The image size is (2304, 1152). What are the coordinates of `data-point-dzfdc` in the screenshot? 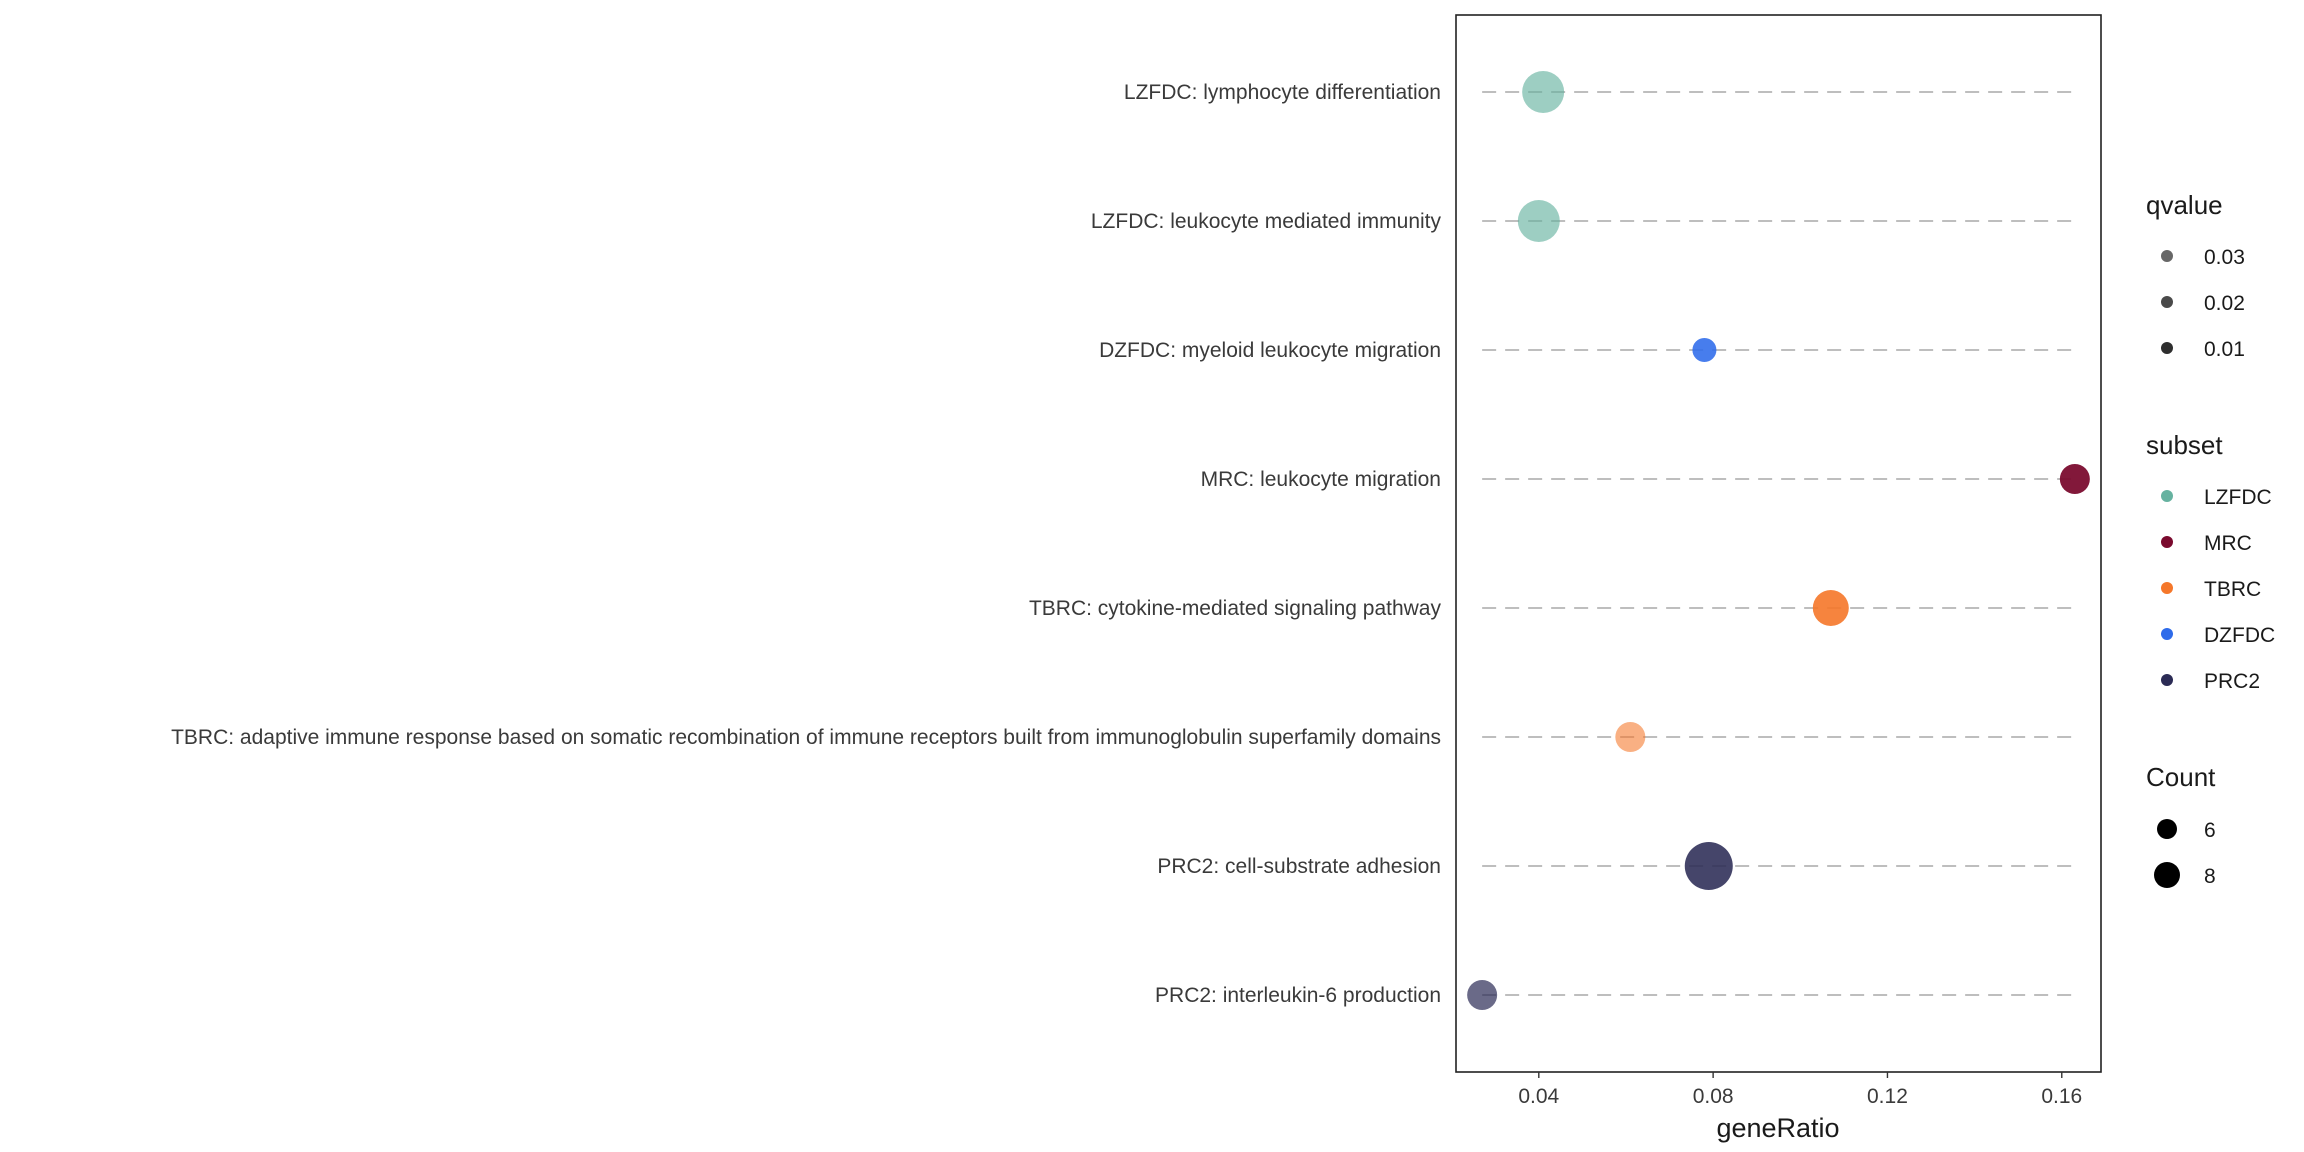 It's located at (1704, 350).